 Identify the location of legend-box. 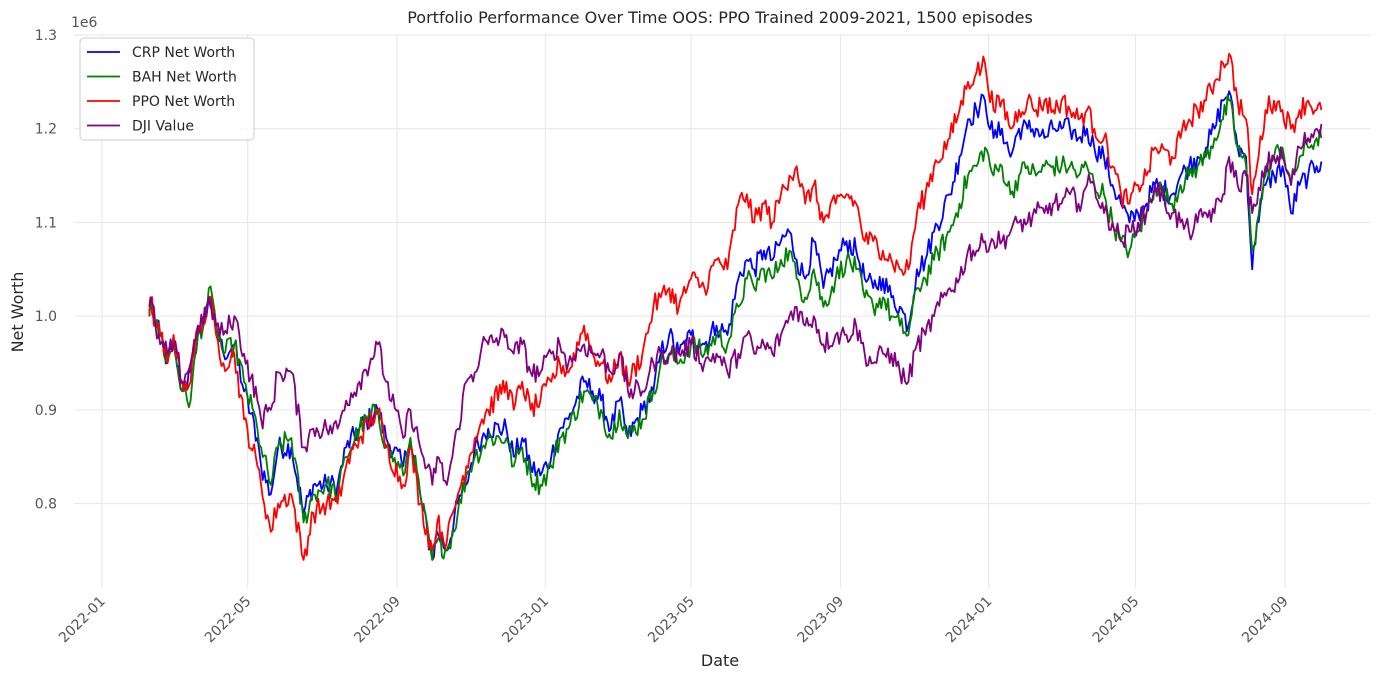
(167, 89).